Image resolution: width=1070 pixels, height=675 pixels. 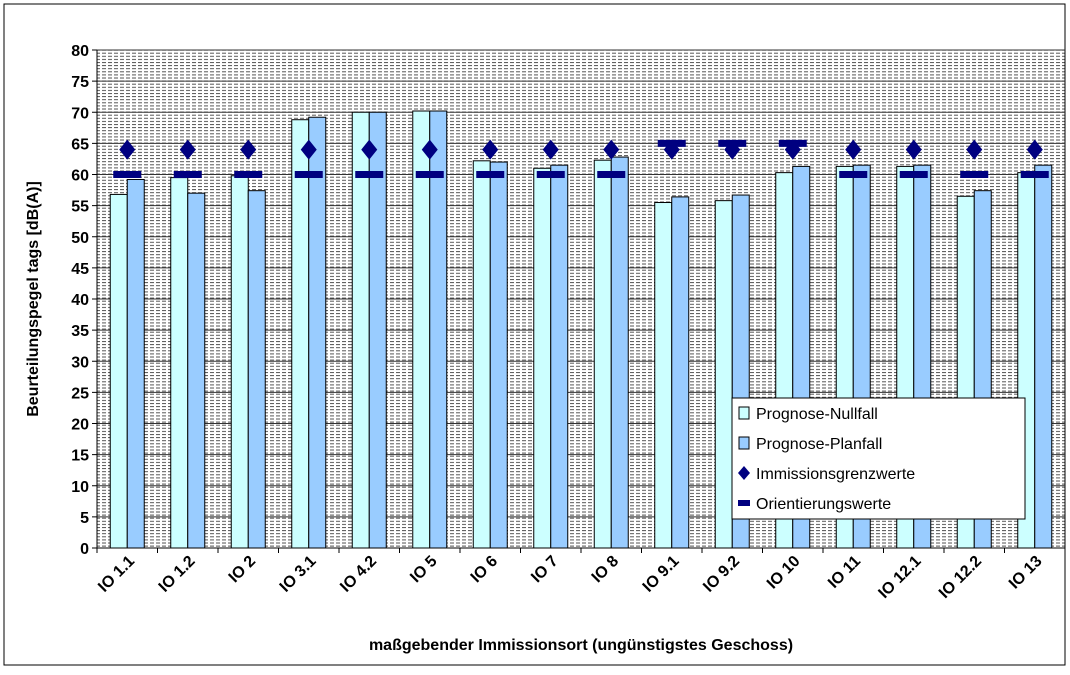 I want to click on legend-label: Prognose-Nullfall, so click(x=817, y=414).